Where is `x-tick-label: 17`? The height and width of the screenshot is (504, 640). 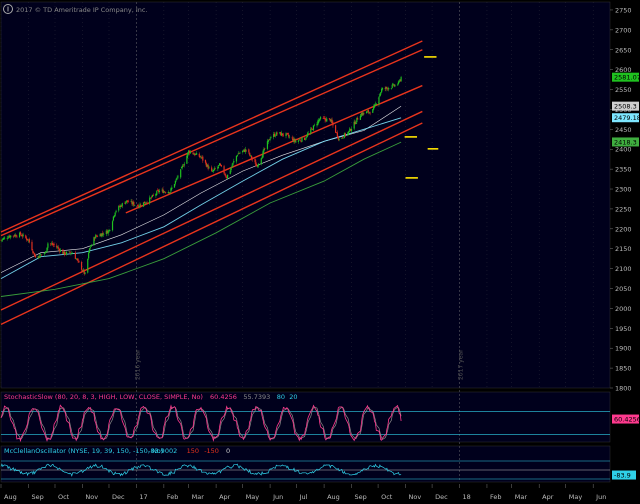
x-tick-label: 17 is located at coordinates (143, 497).